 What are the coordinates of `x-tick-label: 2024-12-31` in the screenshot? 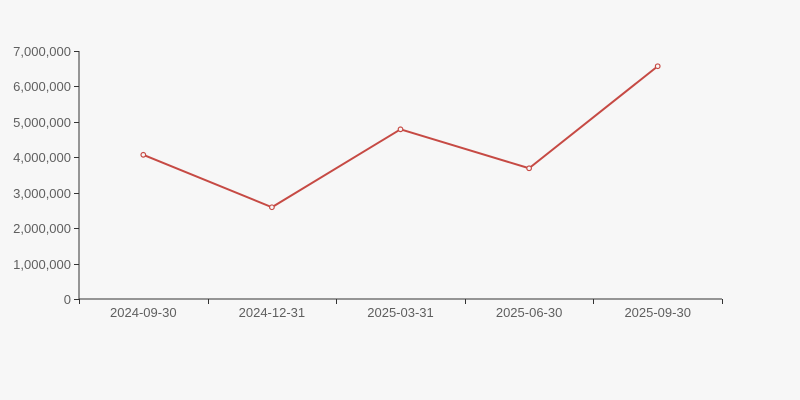 It's located at (272, 312).